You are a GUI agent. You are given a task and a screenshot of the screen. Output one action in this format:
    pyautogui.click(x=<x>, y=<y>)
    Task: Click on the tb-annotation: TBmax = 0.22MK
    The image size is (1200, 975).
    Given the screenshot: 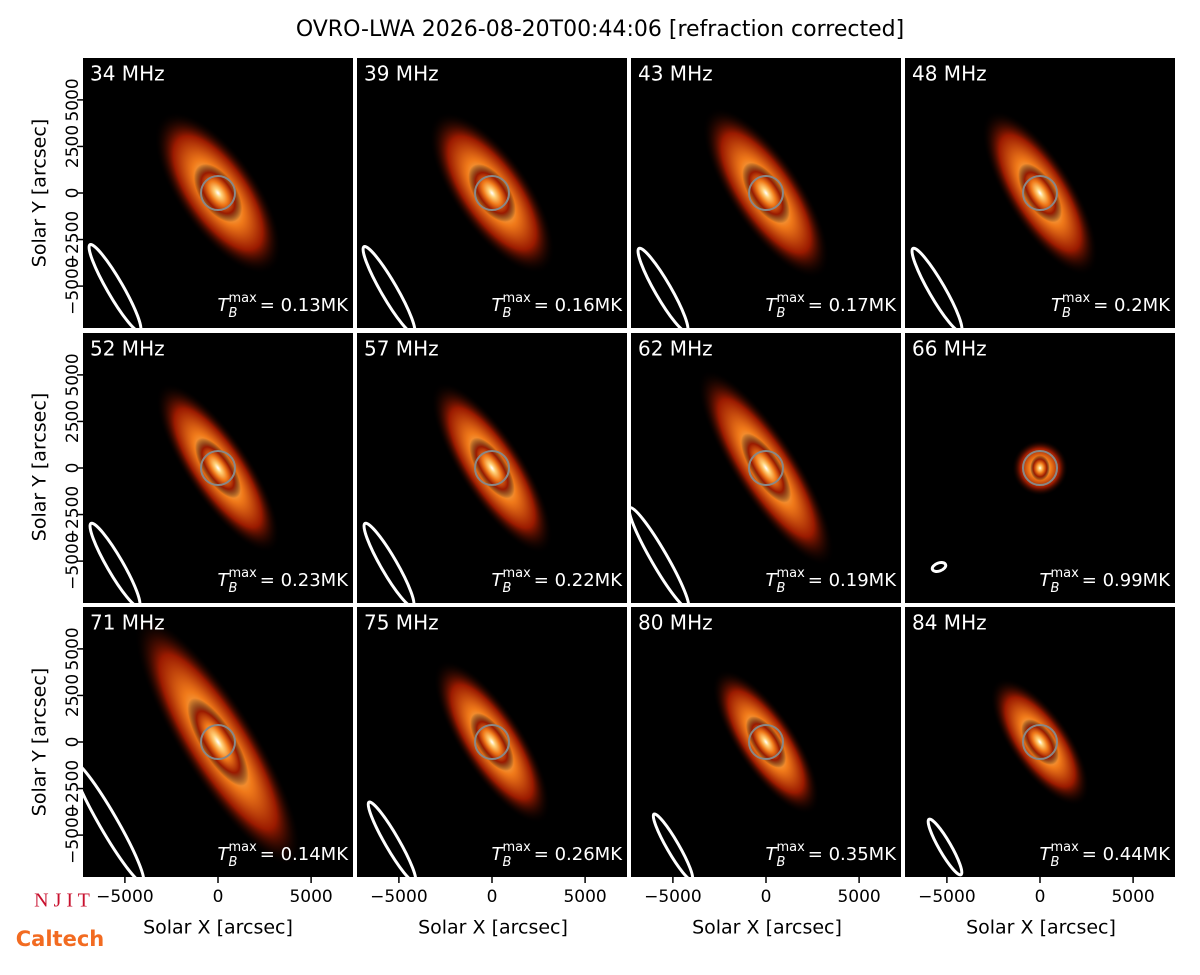 What is the action you would take?
    pyautogui.click(x=558, y=581)
    